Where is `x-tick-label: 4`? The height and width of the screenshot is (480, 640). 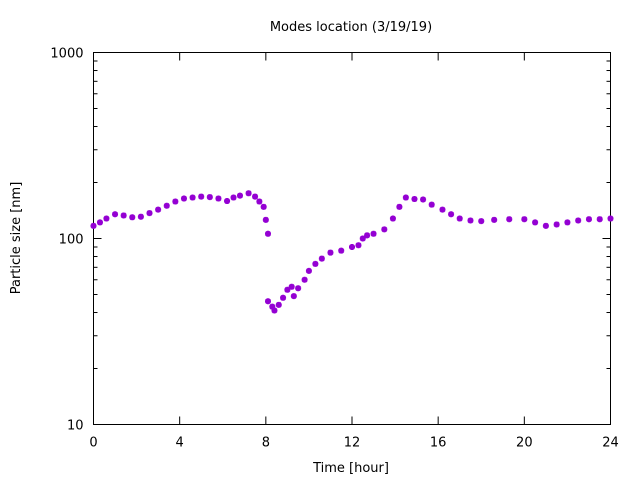
x-tick-label: 4 is located at coordinates (180, 443).